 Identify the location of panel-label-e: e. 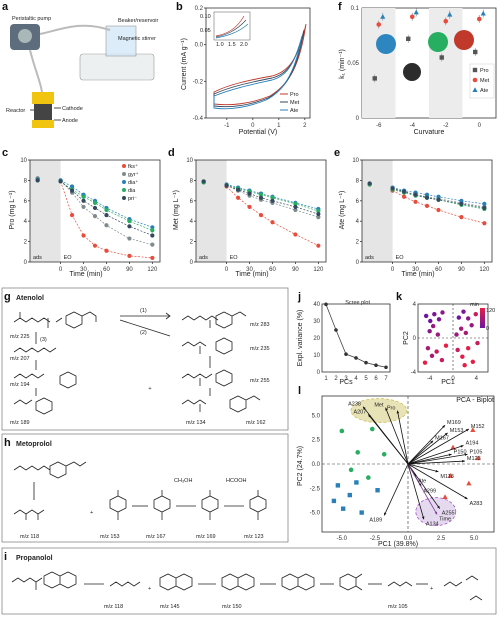
(337, 153).